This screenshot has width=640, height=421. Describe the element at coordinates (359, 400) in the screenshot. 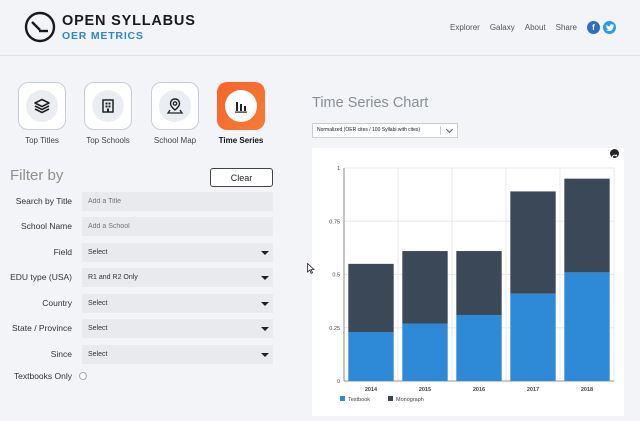

I see `legend-label-textbook: Textbook` at that location.